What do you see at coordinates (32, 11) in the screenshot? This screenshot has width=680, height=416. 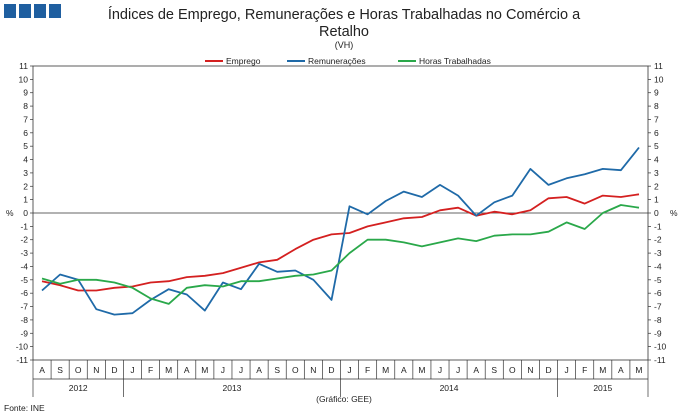 I see `logo-squares` at bounding box center [32, 11].